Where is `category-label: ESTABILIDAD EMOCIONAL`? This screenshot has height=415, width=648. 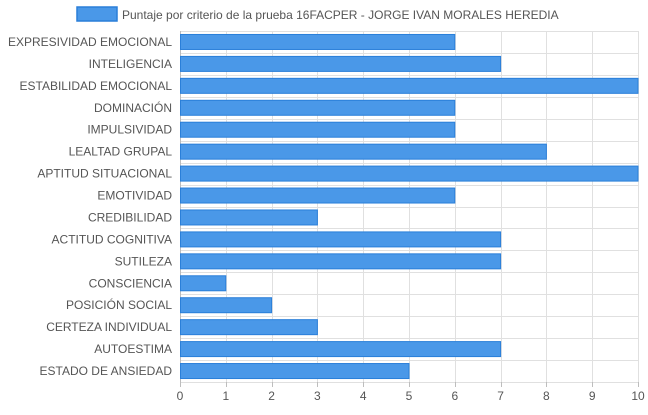
category-label: ESTABILIDAD EMOCIONAL is located at coordinates (96, 86).